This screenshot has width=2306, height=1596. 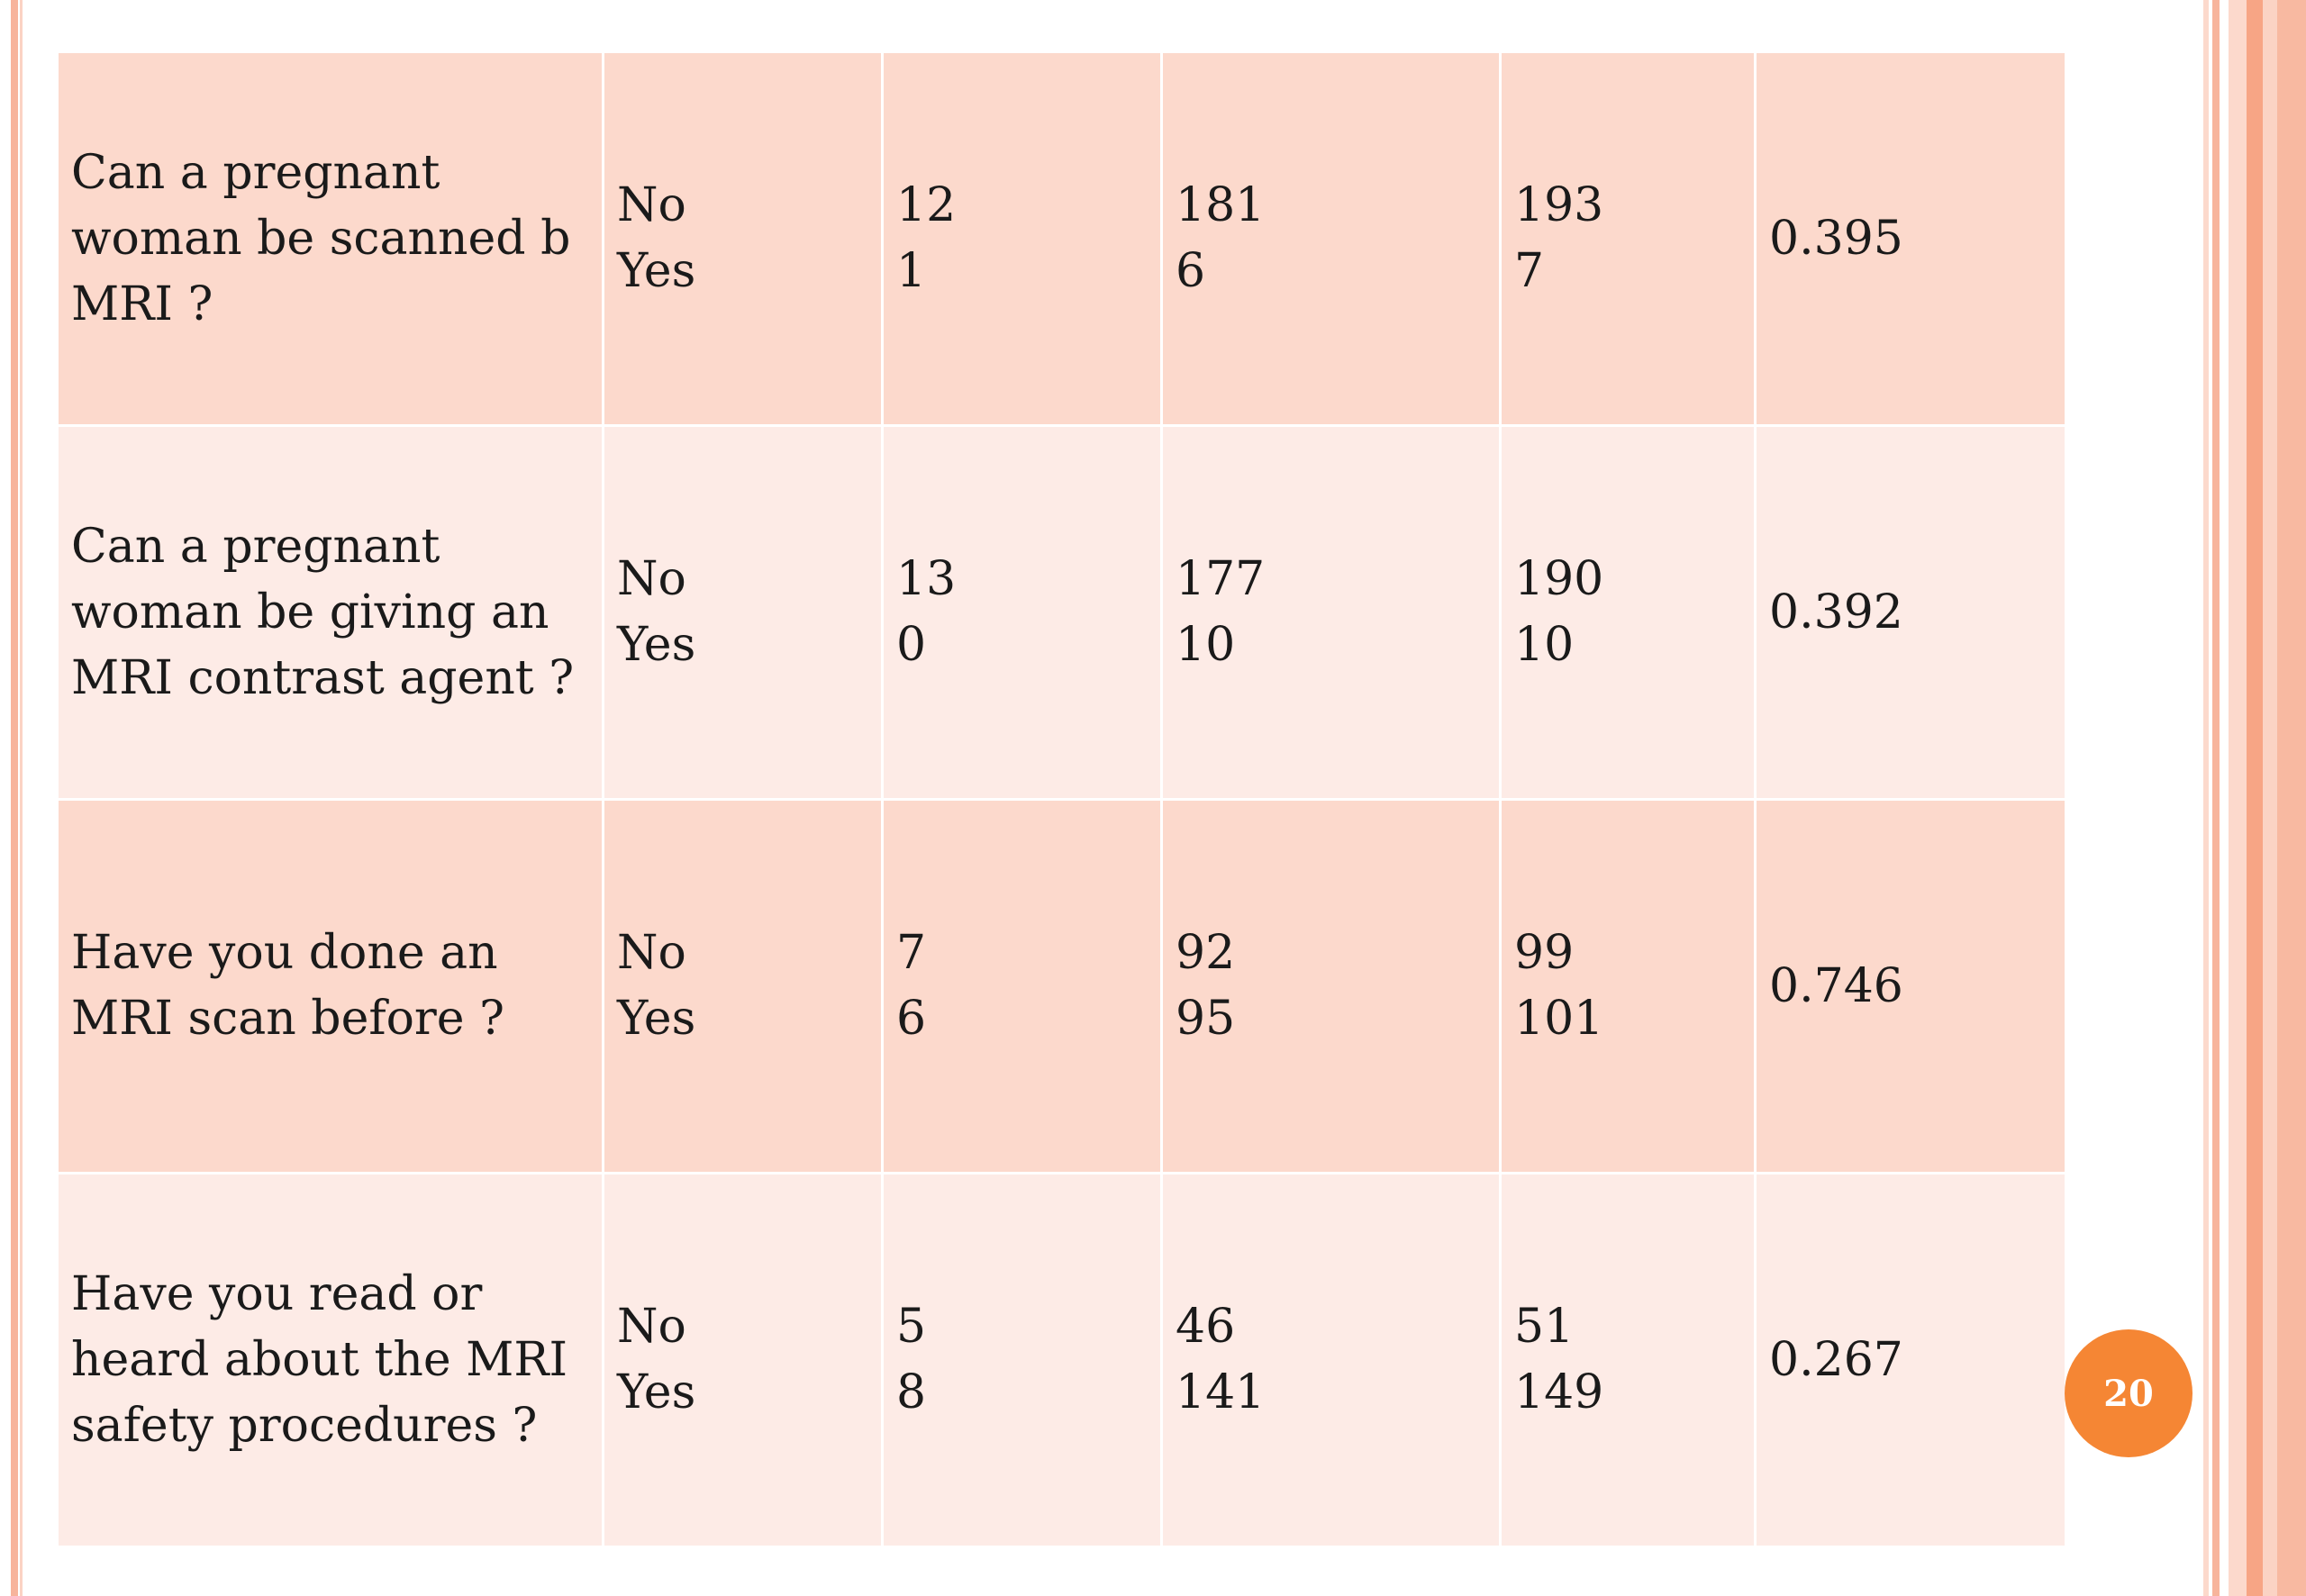 I want to click on total-cell: 193 7, so click(x=1628, y=238).